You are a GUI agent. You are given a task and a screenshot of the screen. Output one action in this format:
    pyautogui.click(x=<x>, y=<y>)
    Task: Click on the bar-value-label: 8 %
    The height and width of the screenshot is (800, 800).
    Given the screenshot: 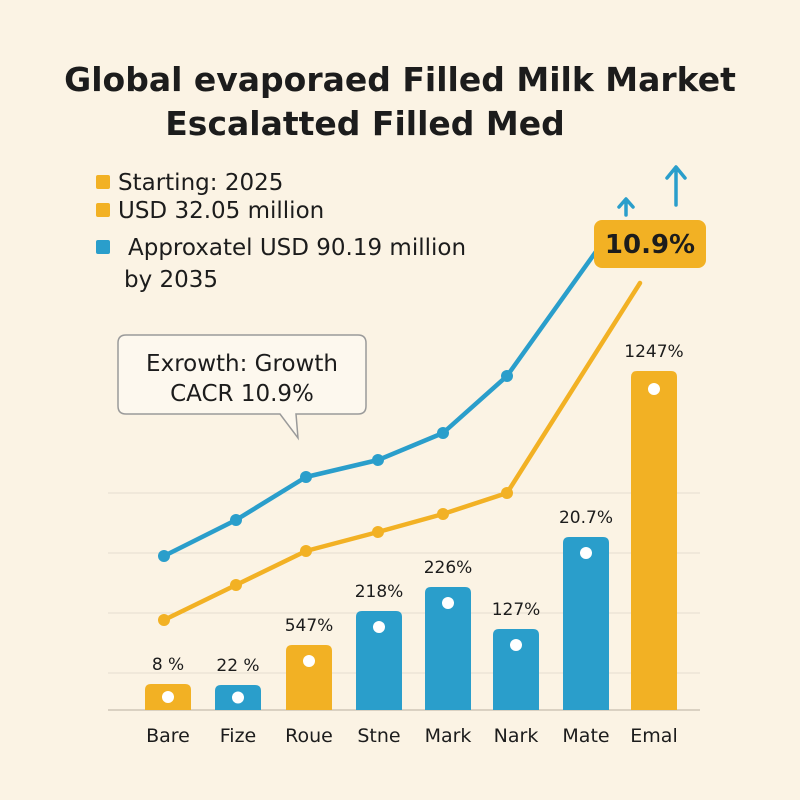 What is the action you would take?
    pyautogui.click(x=168, y=665)
    